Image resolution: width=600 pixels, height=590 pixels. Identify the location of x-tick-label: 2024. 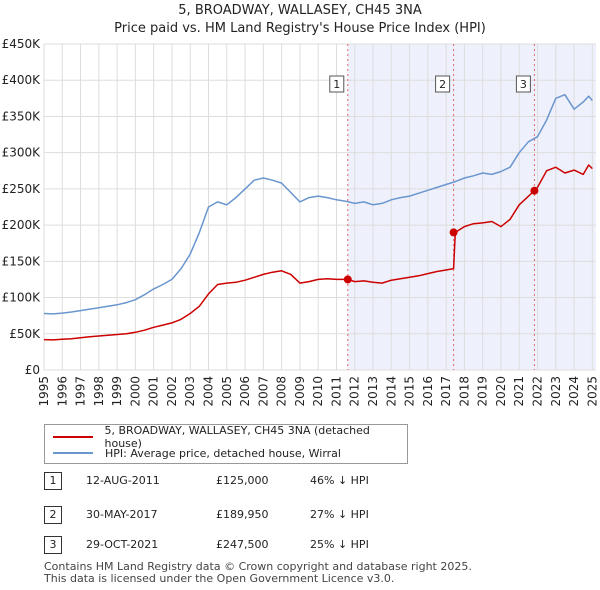
(574, 391).